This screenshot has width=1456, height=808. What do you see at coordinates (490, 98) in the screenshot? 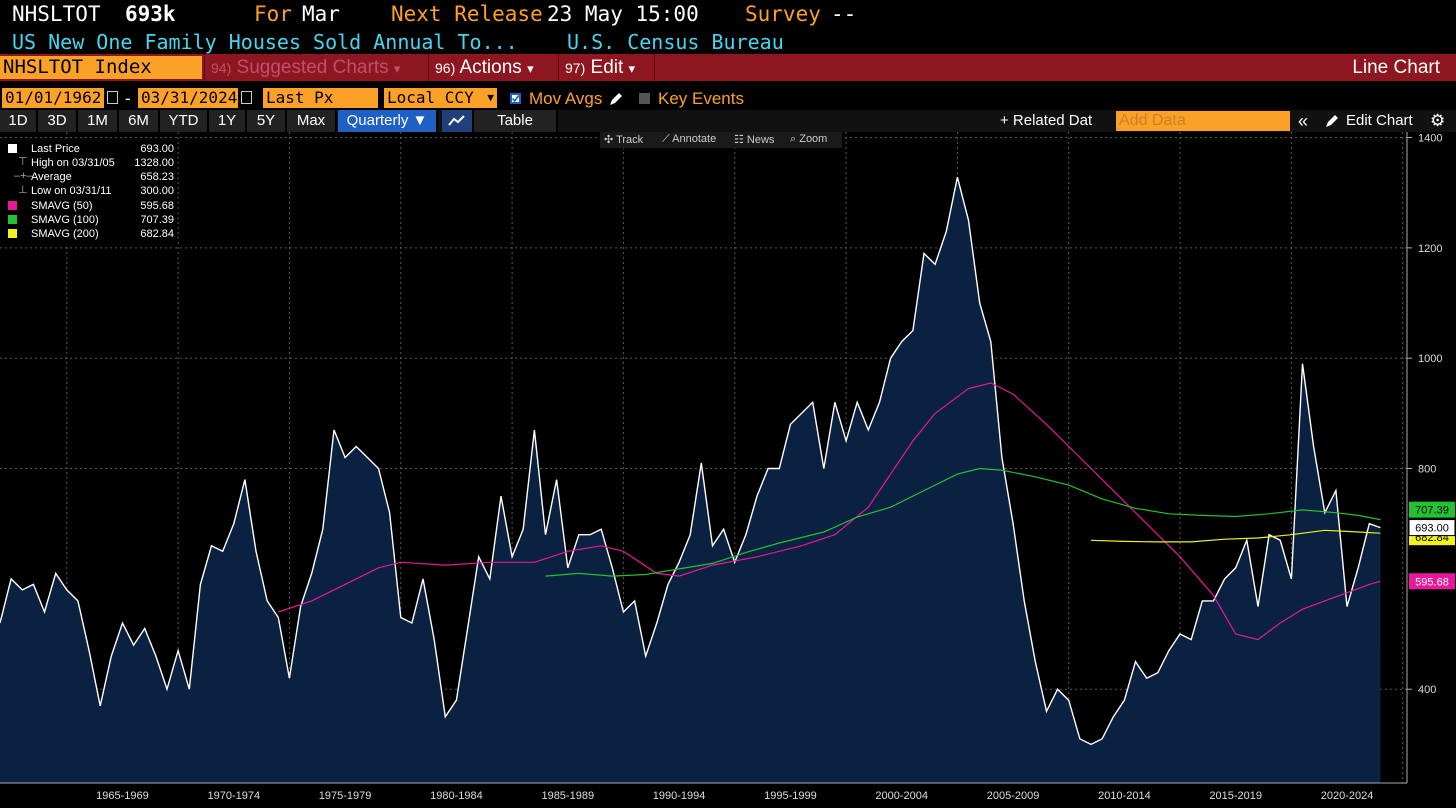
I see `chevron-down-icon: ▼` at bounding box center [490, 98].